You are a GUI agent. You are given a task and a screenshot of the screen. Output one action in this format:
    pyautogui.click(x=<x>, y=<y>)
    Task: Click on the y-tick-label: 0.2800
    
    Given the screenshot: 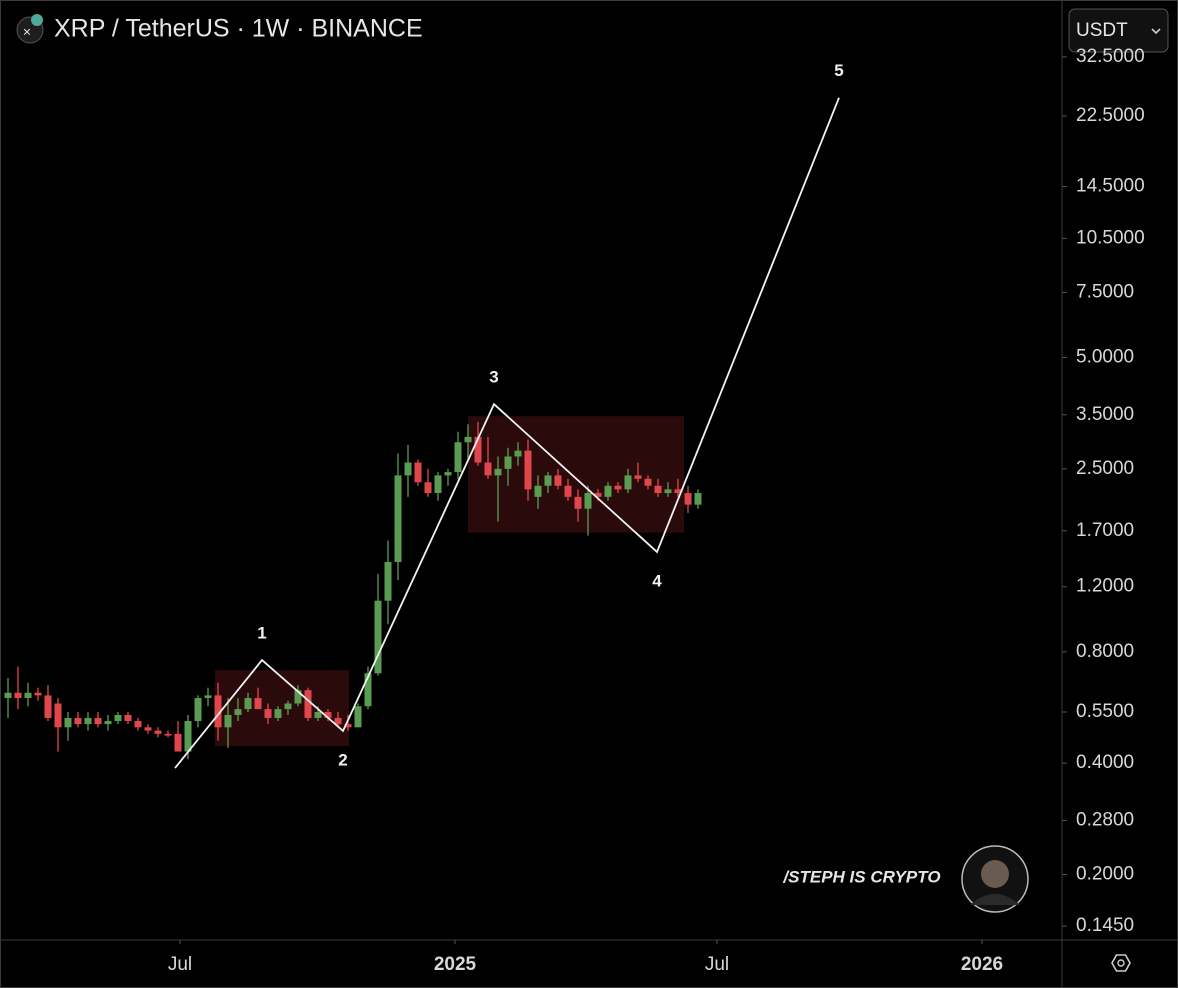 What is the action you would take?
    pyautogui.click(x=1105, y=819)
    